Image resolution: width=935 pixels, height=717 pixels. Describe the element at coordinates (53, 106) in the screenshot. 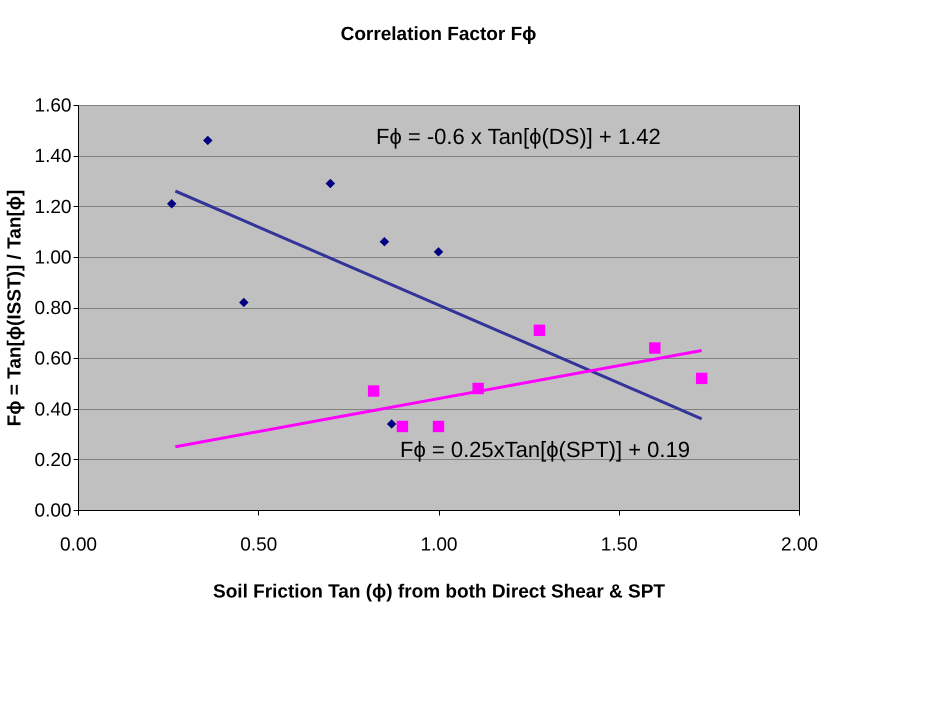

I see `y-tick-label: 1.60` at that location.